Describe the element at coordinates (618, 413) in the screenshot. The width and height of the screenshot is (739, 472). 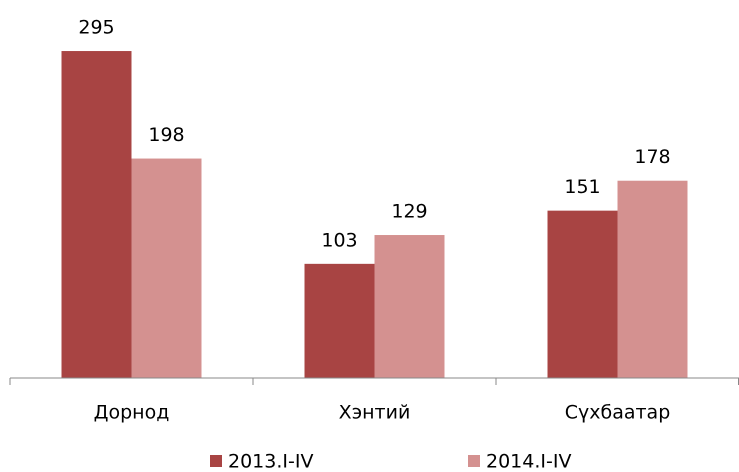
I see `x-tick-label: Сүхбаатар` at that location.